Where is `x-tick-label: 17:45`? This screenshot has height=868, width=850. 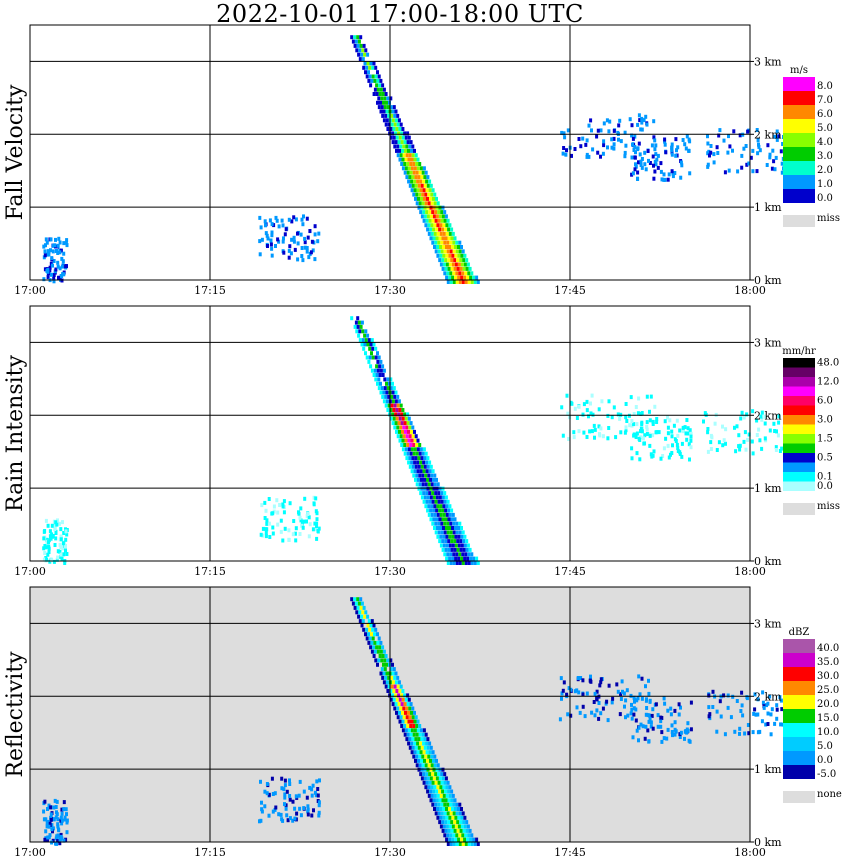
x-tick-label: 17:45 is located at coordinates (570, 290).